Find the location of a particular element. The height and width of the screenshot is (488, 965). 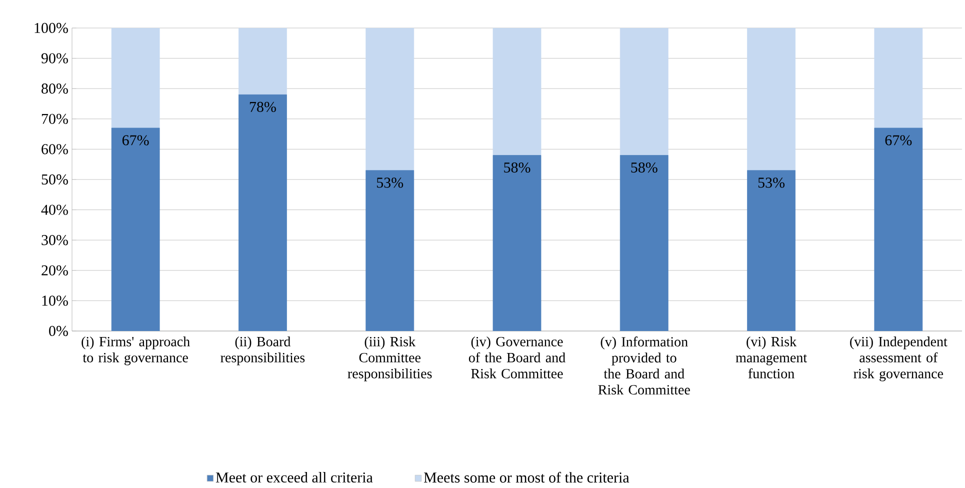

legend-label: Meet or exceed all criteria is located at coordinates (294, 477).